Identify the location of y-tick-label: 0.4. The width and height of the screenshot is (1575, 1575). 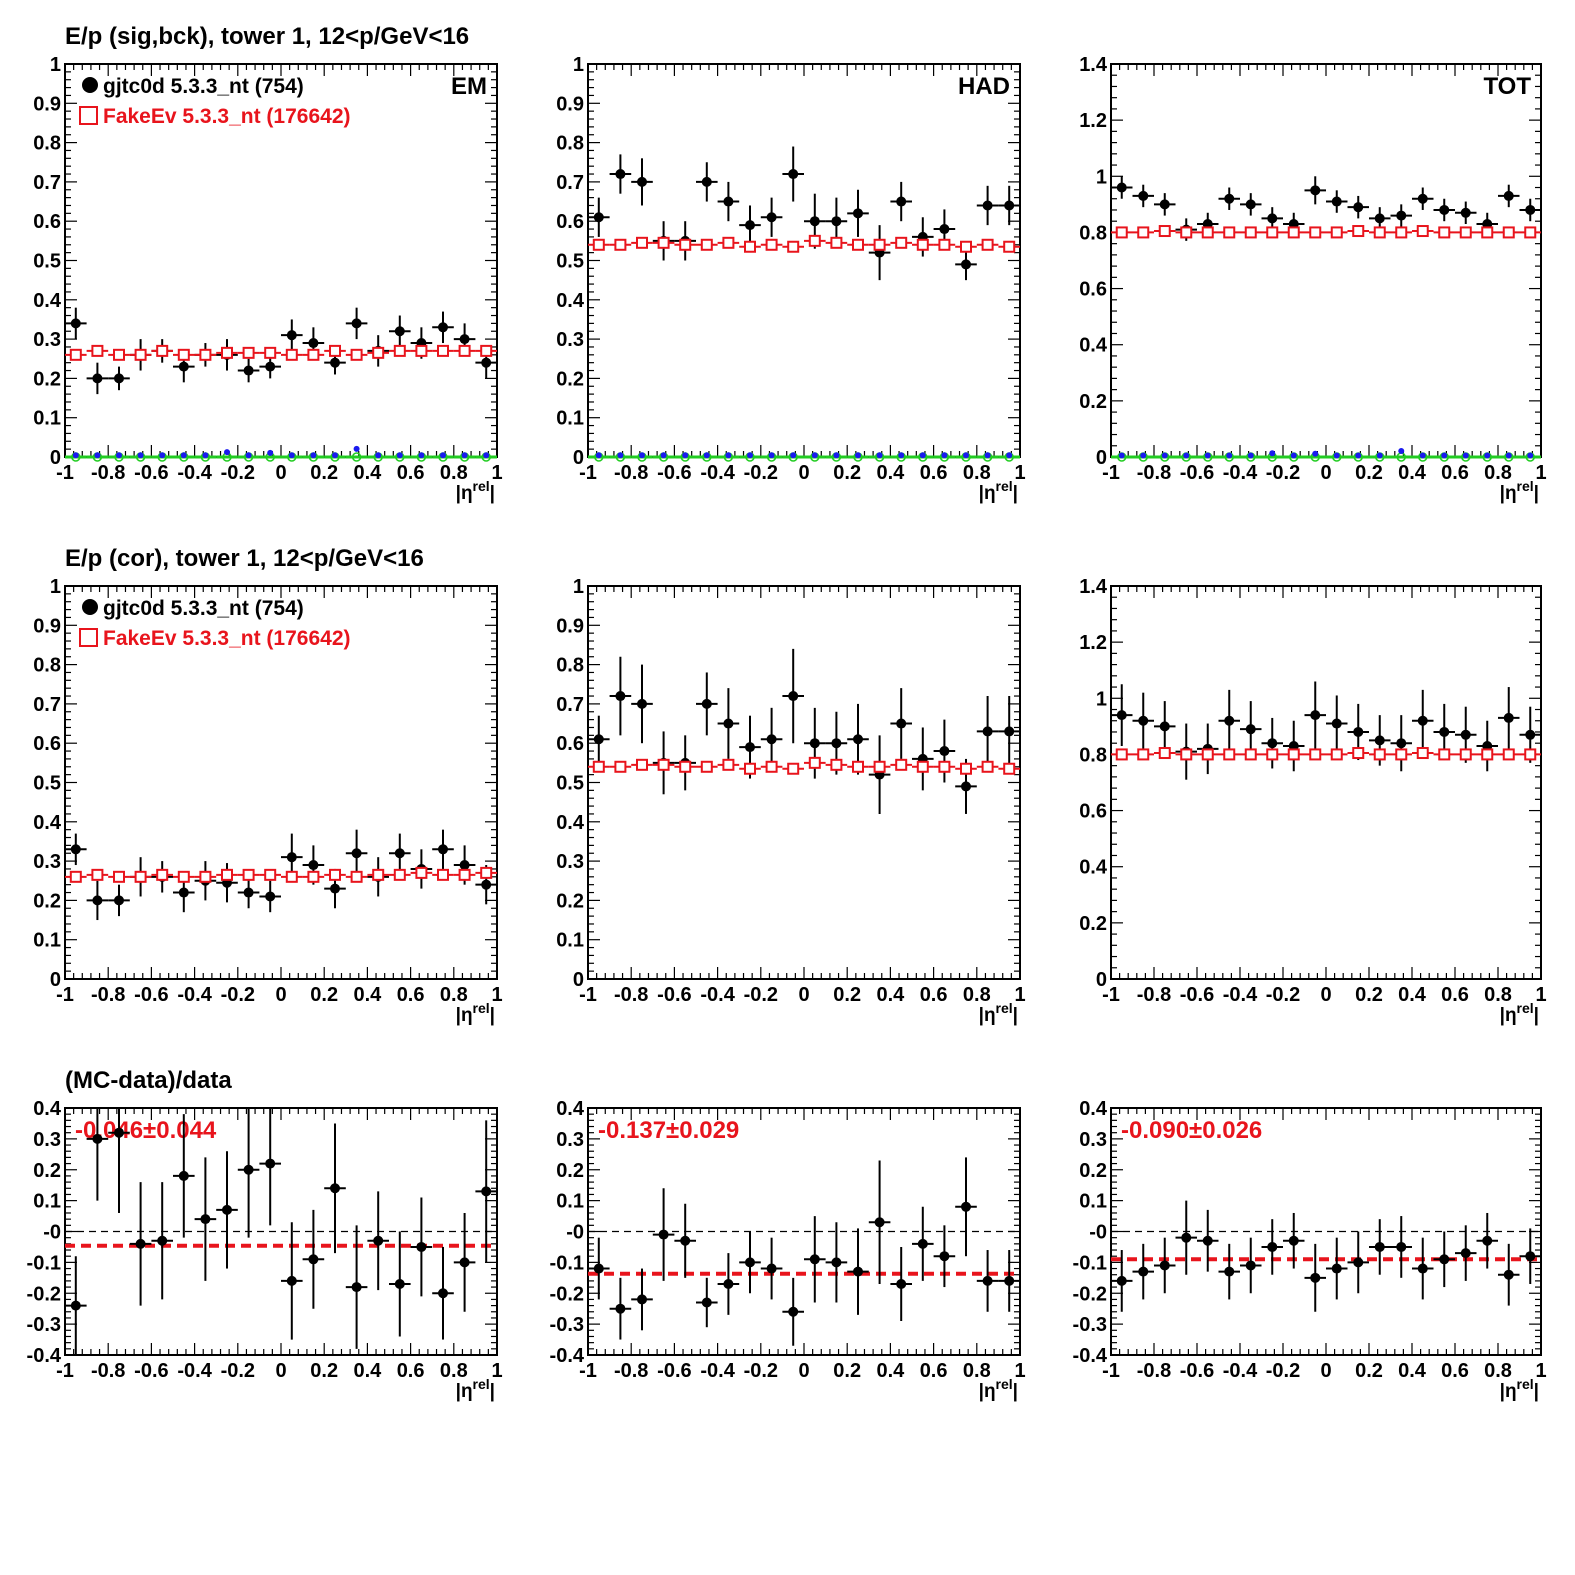
(1093, 1109).